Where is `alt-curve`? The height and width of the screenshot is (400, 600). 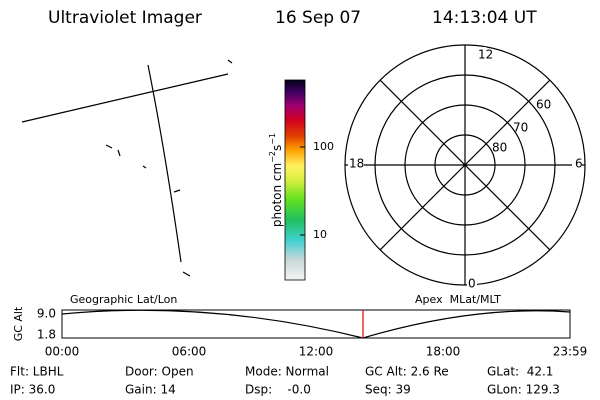
alt-curve is located at coordinates (316, 324).